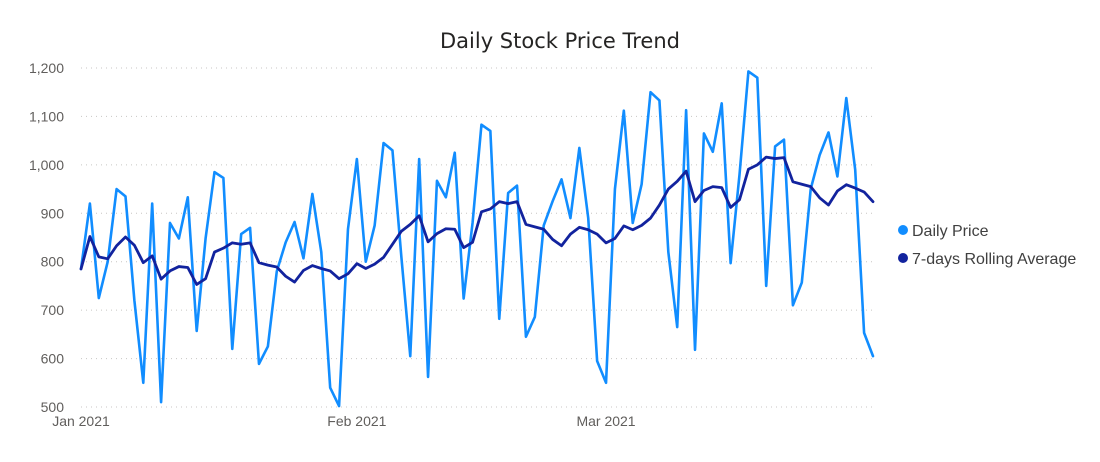 This screenshot has height=462, width=1100. What do you see at coordinates (53, 213) in the screenshot?
I see `y-tick-label: 900` at bounding box center [53, 213].